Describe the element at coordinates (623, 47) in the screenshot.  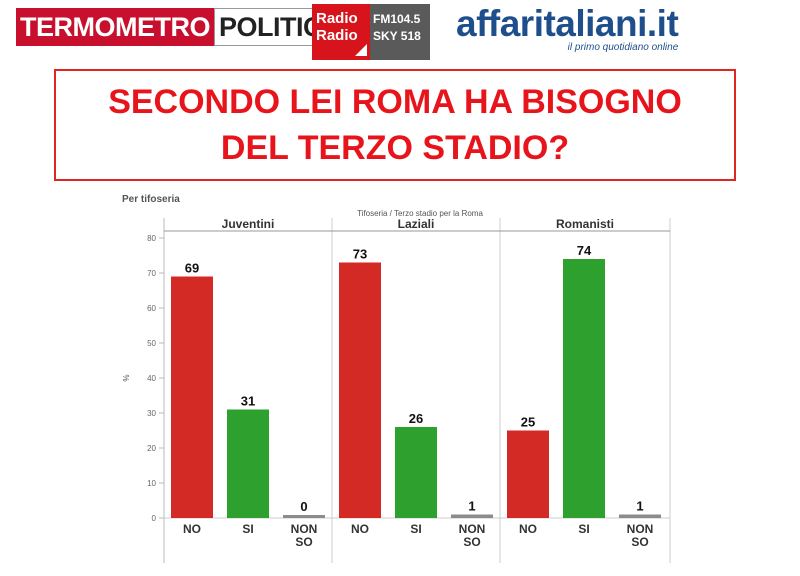
I see `affaritaliani-tagline: il primo quotidiano online` at that location.